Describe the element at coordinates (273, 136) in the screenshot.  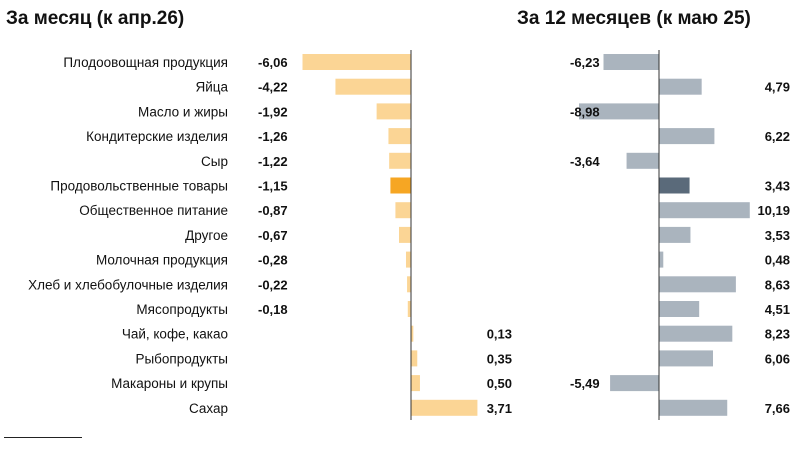
I see `monthly-value-label-3: -1,26` at that location.